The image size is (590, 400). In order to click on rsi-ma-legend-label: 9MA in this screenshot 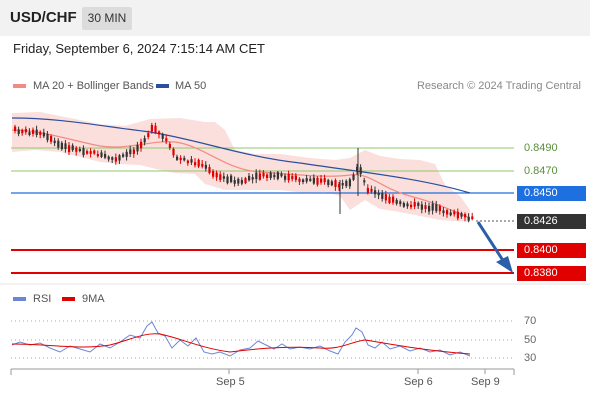, I will do `click(93, 299)`.